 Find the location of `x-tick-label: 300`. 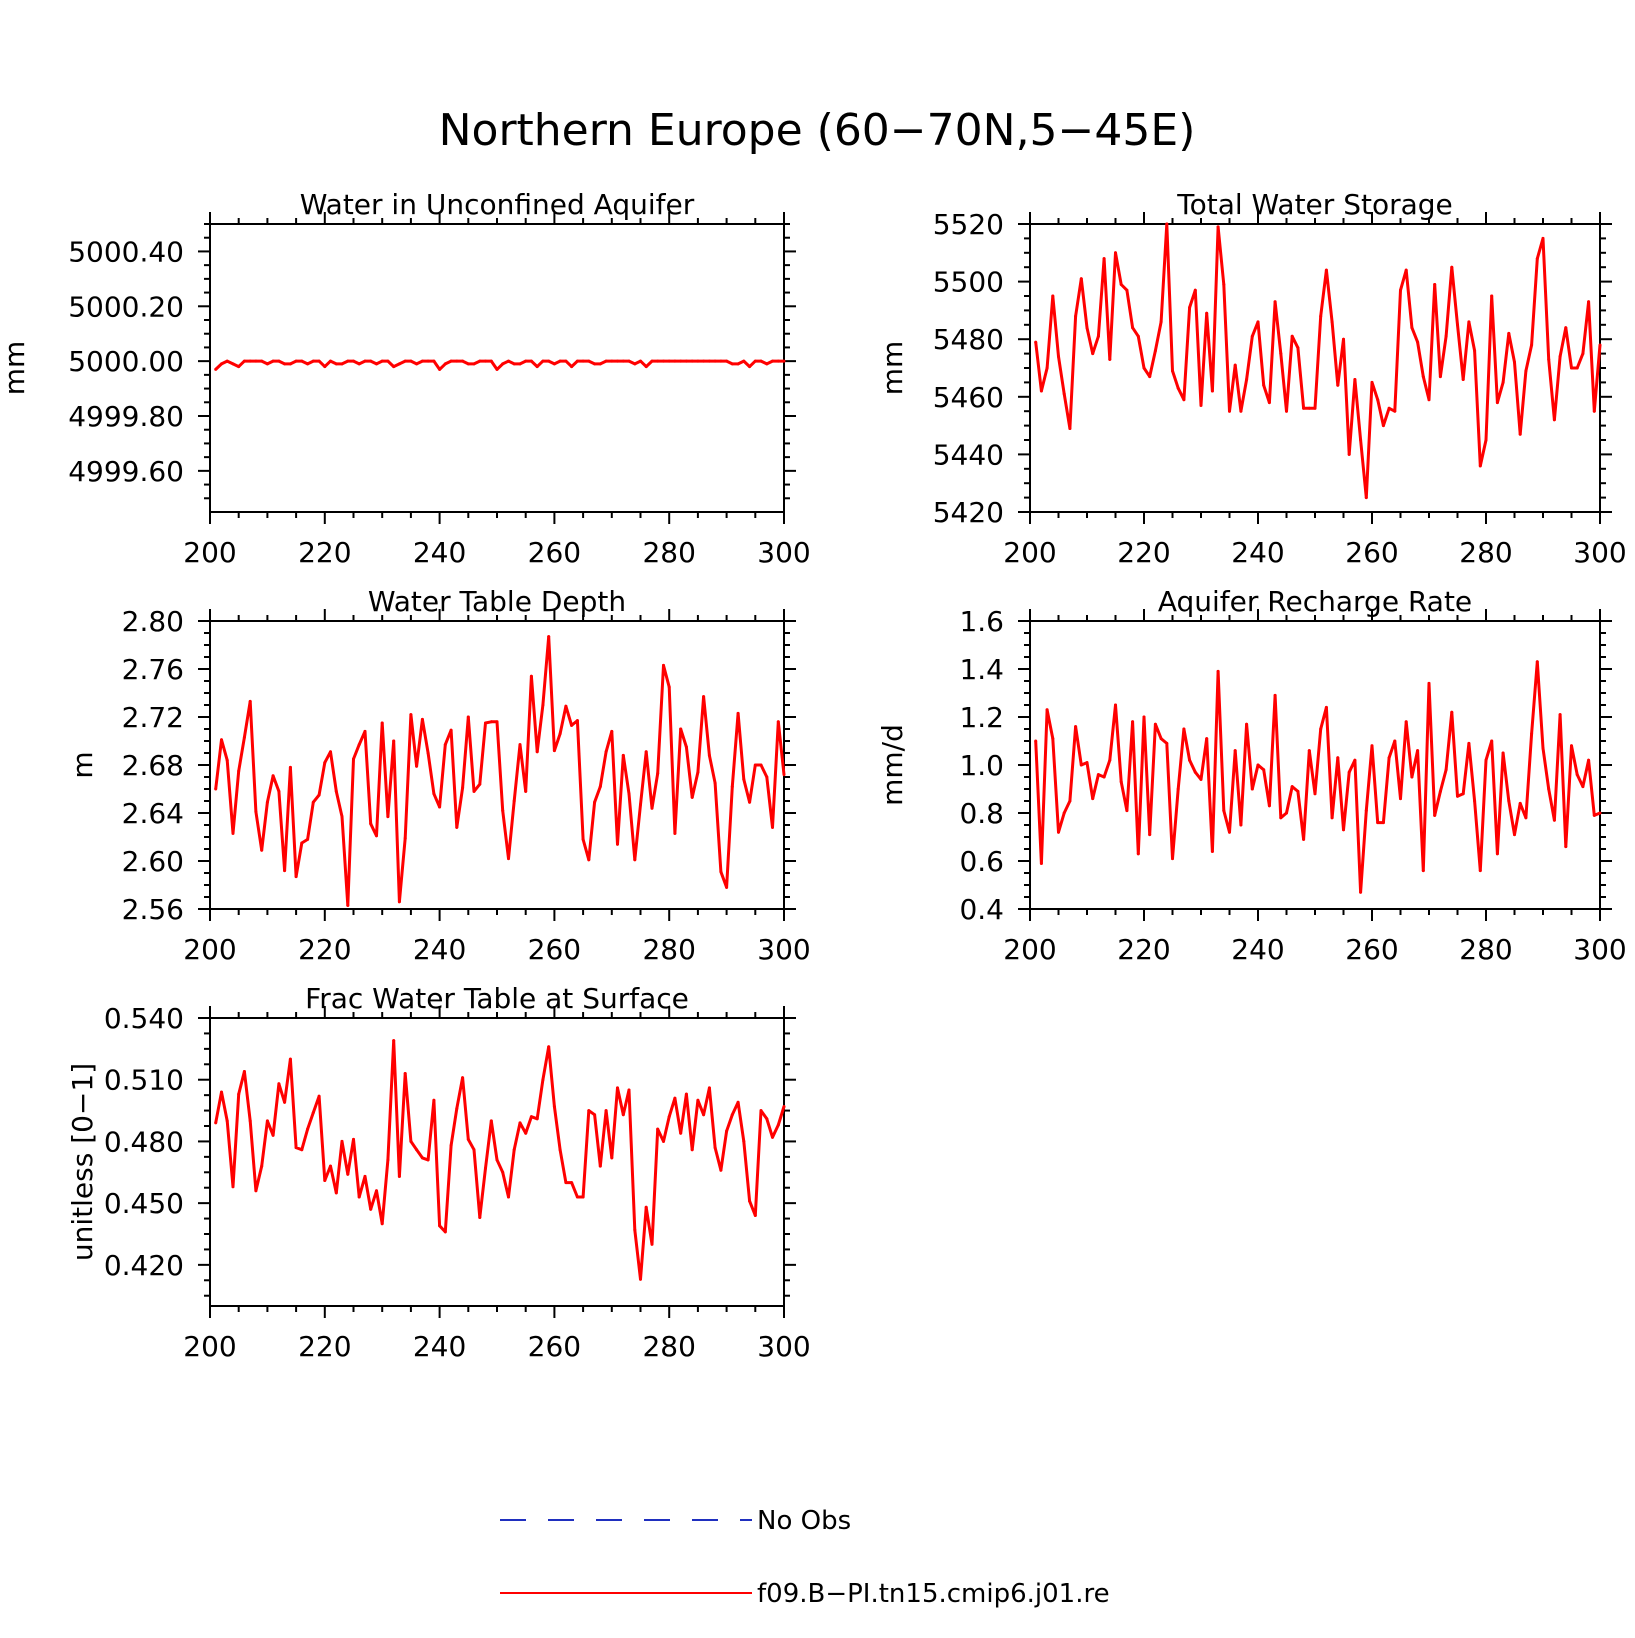

x-tick-label: 300 is located at coordinates (783, 552).